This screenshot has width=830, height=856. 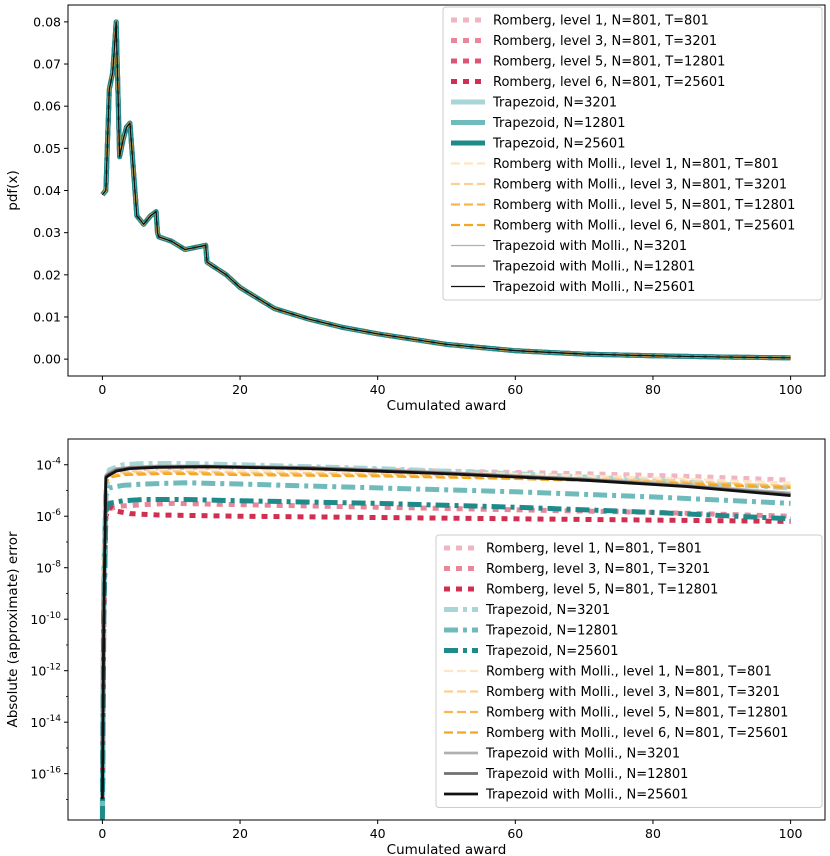 I want to click on y-tick-label: 10⁻⁶, so click(x=48, y=516).